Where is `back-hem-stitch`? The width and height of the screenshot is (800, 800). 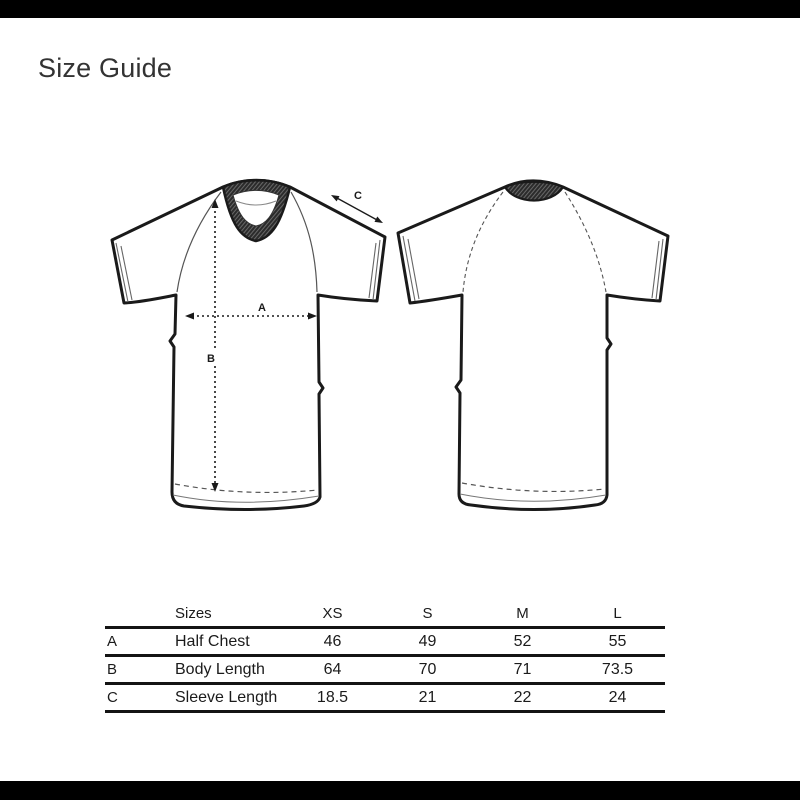 back-hem-stitch is located at coordinates (533, 487).